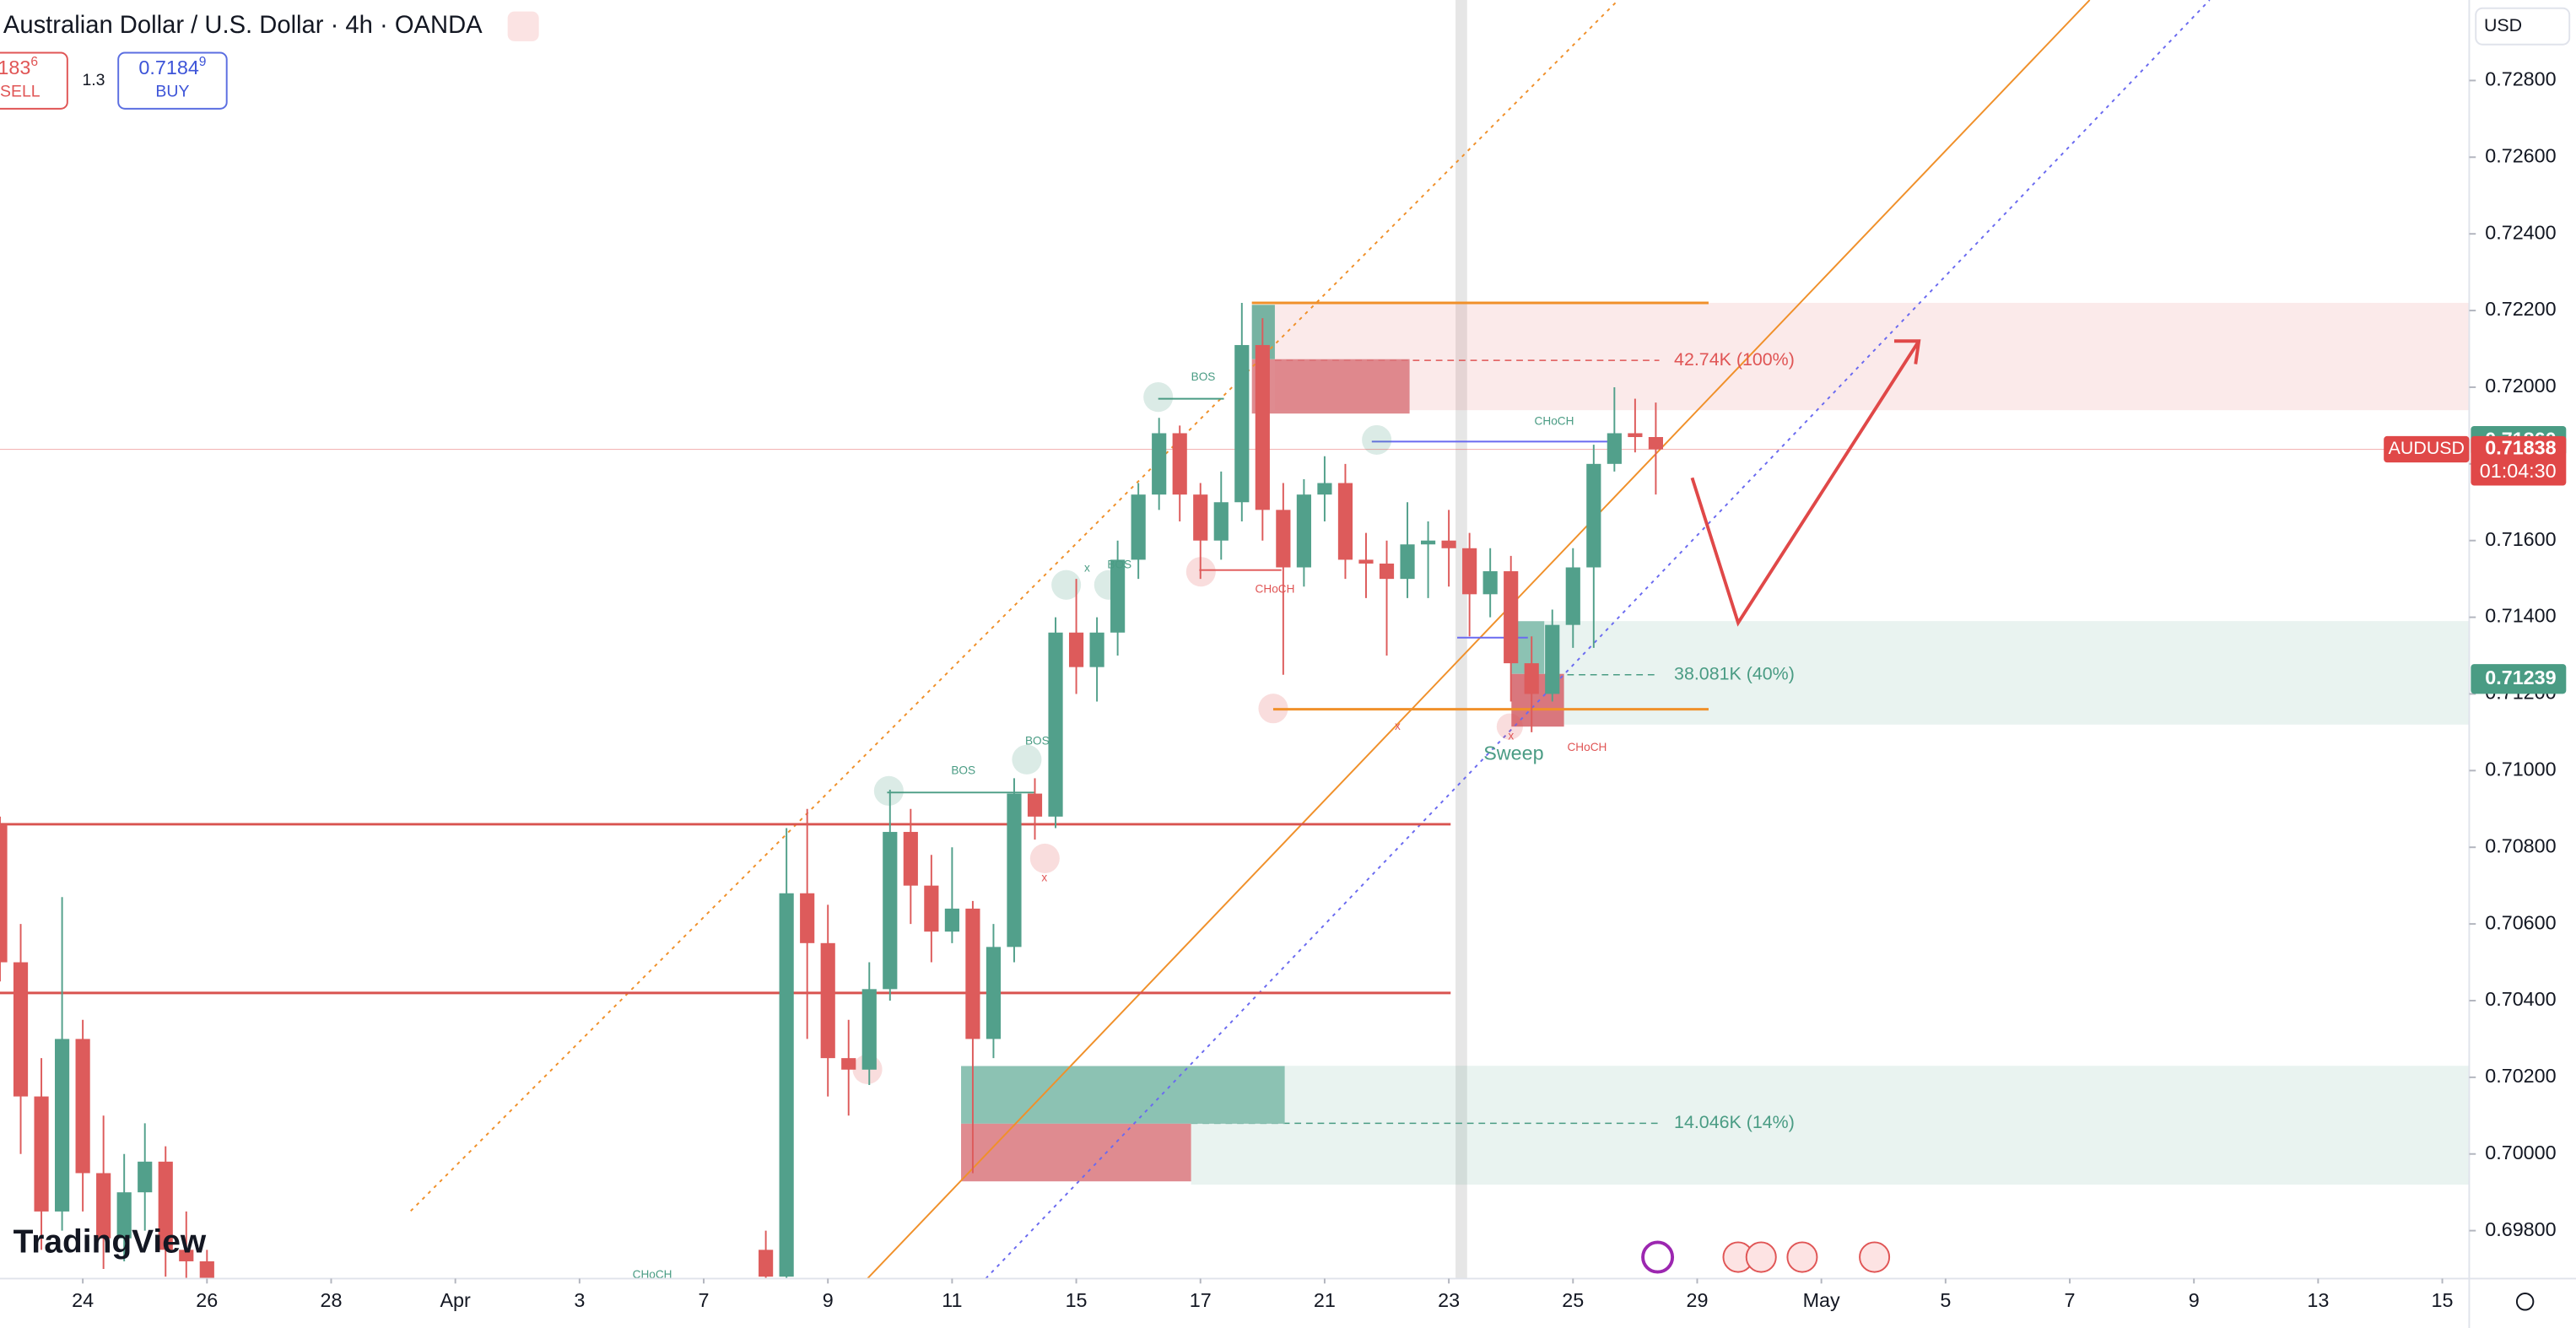 Image resolution: width=2576 pixels, height=1328 pixels. I want to click on symbol-label: AUDUSD, so click(2427, 448).